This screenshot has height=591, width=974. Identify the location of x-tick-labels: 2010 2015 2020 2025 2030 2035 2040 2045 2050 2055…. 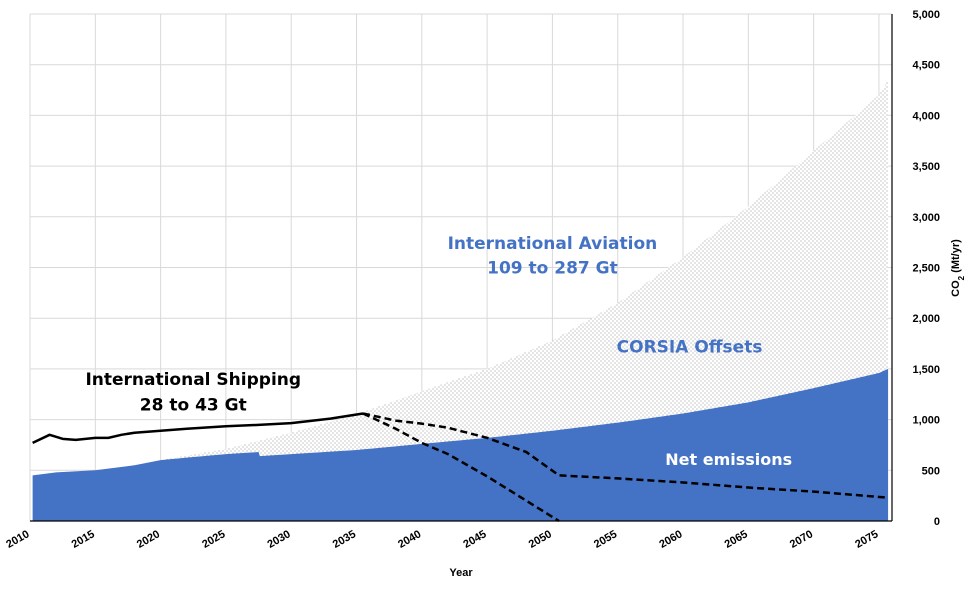
(442, 539).